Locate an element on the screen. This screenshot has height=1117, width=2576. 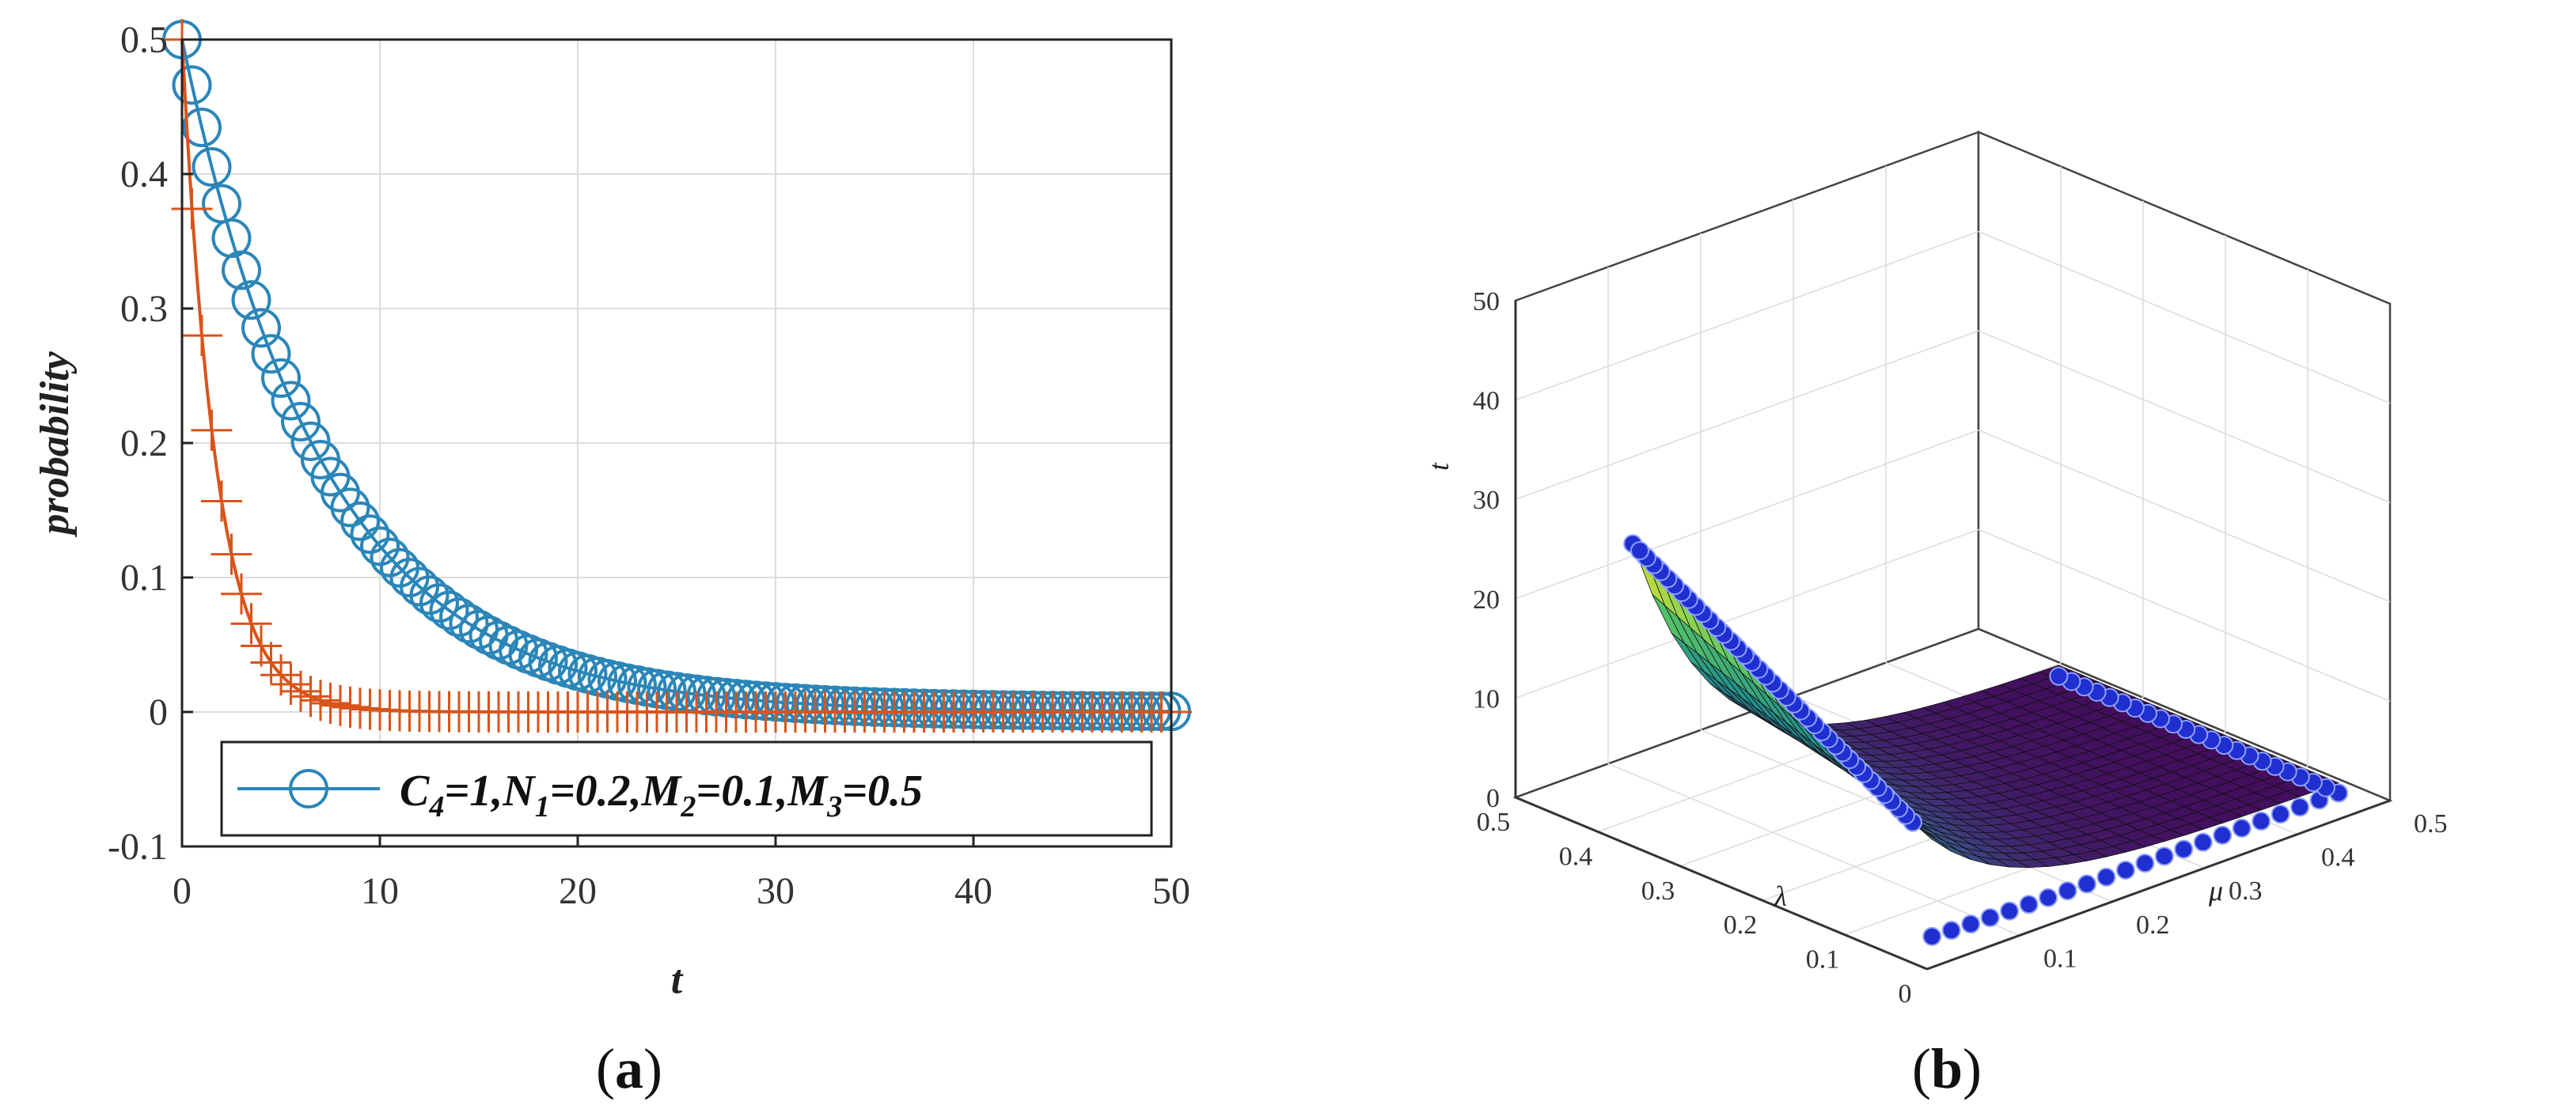
x-tick-label: 0 is located at coordinates (182, 891).